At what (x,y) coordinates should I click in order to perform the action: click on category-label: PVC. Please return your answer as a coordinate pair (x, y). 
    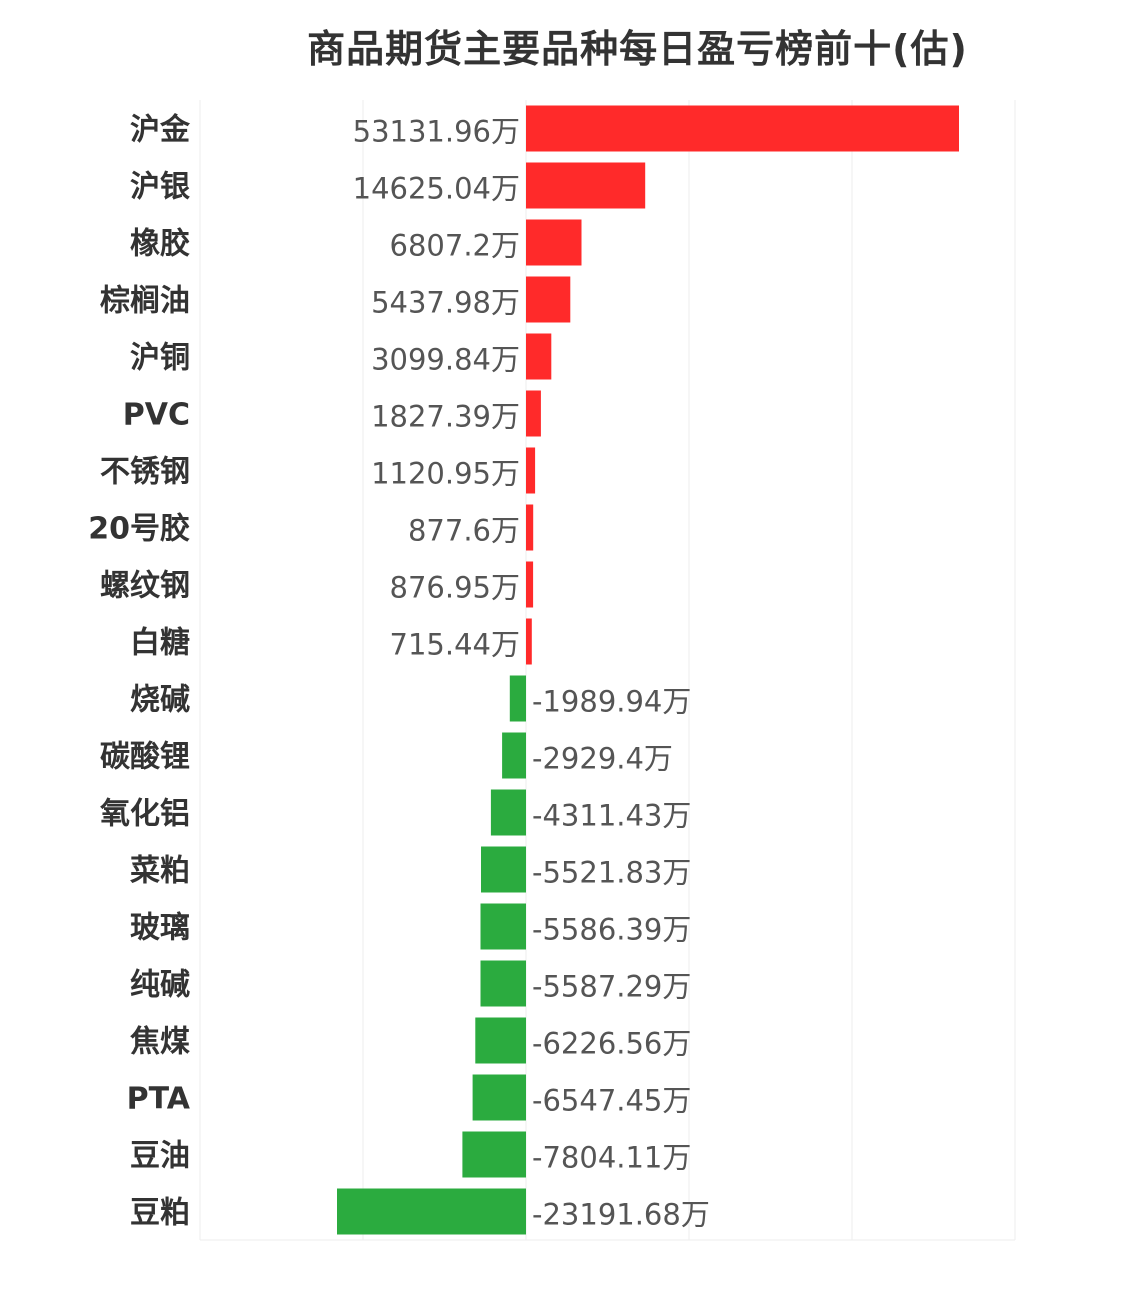
    Looking at the image, I should click on (156, 415).